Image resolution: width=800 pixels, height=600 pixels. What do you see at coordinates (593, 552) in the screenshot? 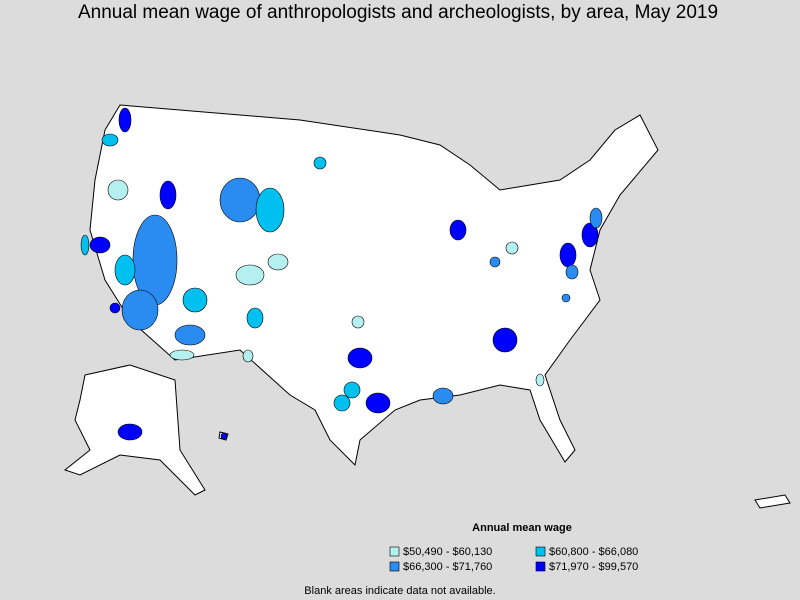
I see `legend-label: $60,800 - $66,080` at bounding box center [593, 552].